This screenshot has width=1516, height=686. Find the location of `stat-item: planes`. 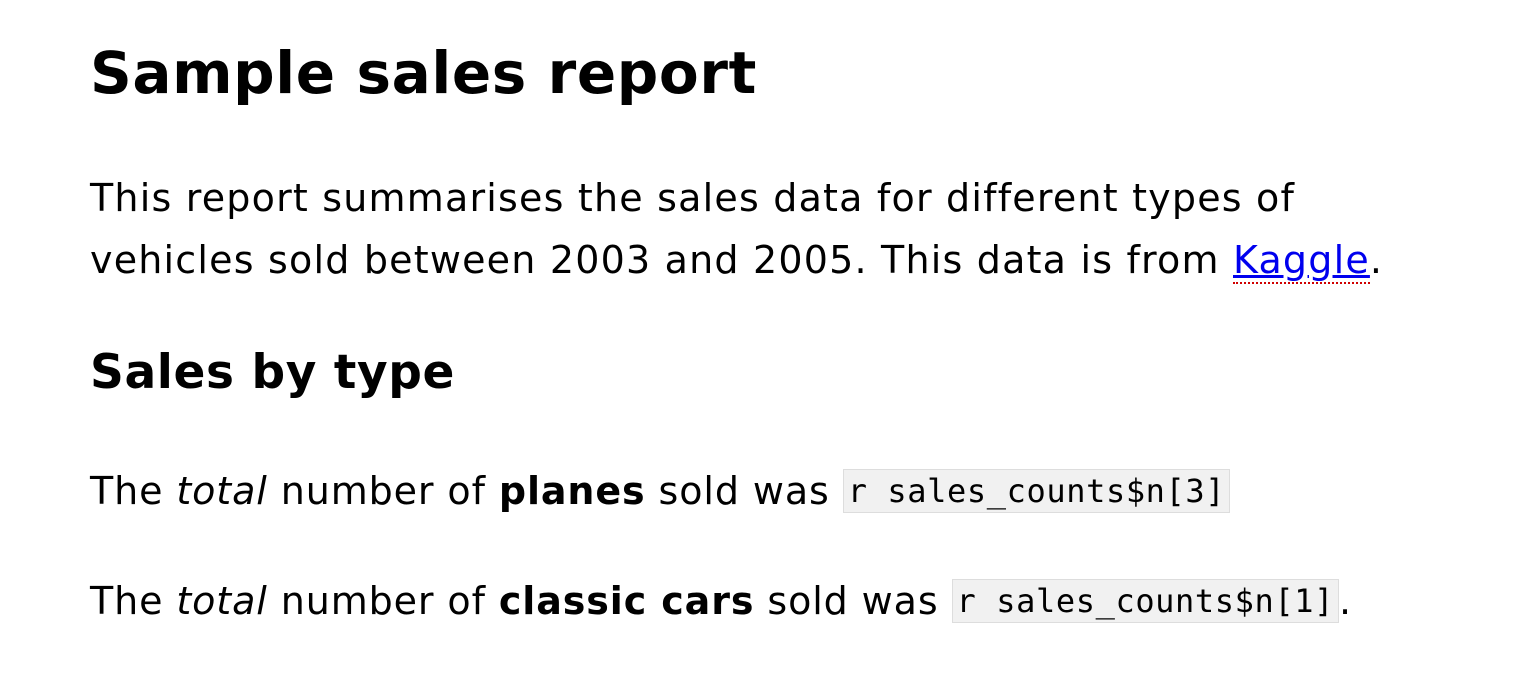

stat-item: planes is located at coordinates (572, 491).